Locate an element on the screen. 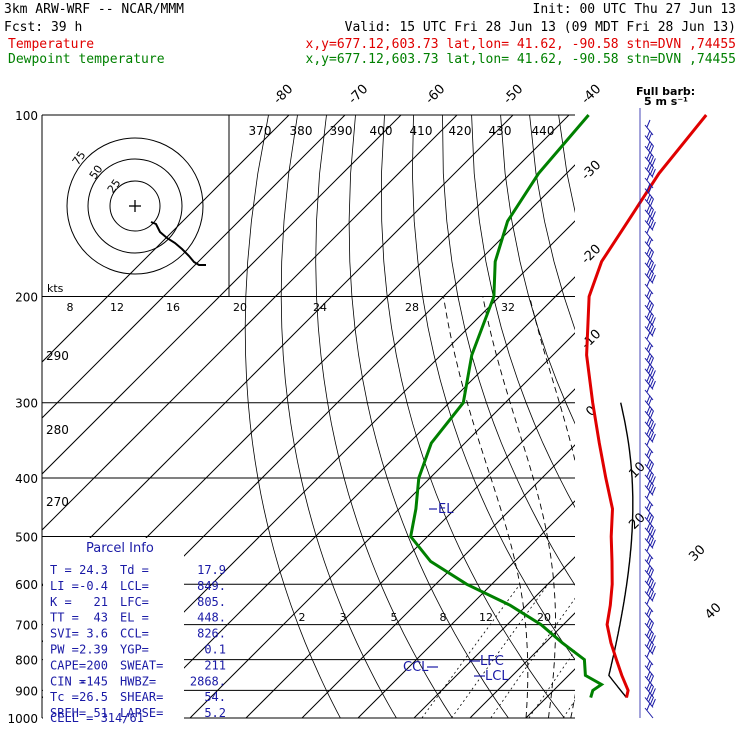 This screenshot has height=740, width=740. isotherm-label: -70 is located at coordinates (359, 95).